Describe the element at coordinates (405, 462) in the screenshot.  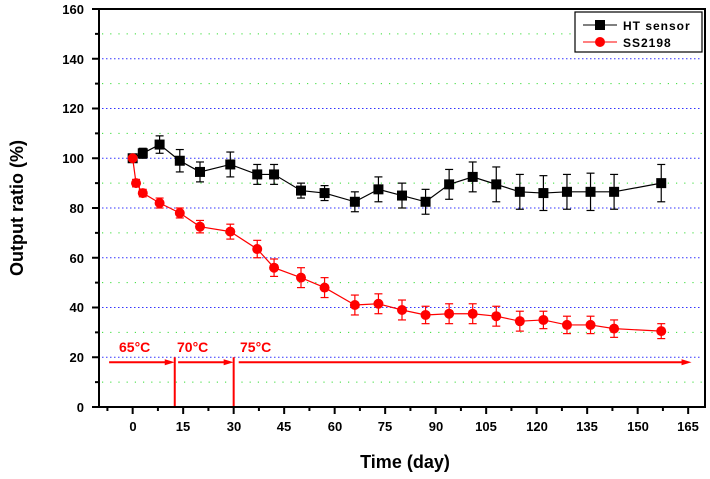
I see `x-axis-title: Time (day)` at that location.